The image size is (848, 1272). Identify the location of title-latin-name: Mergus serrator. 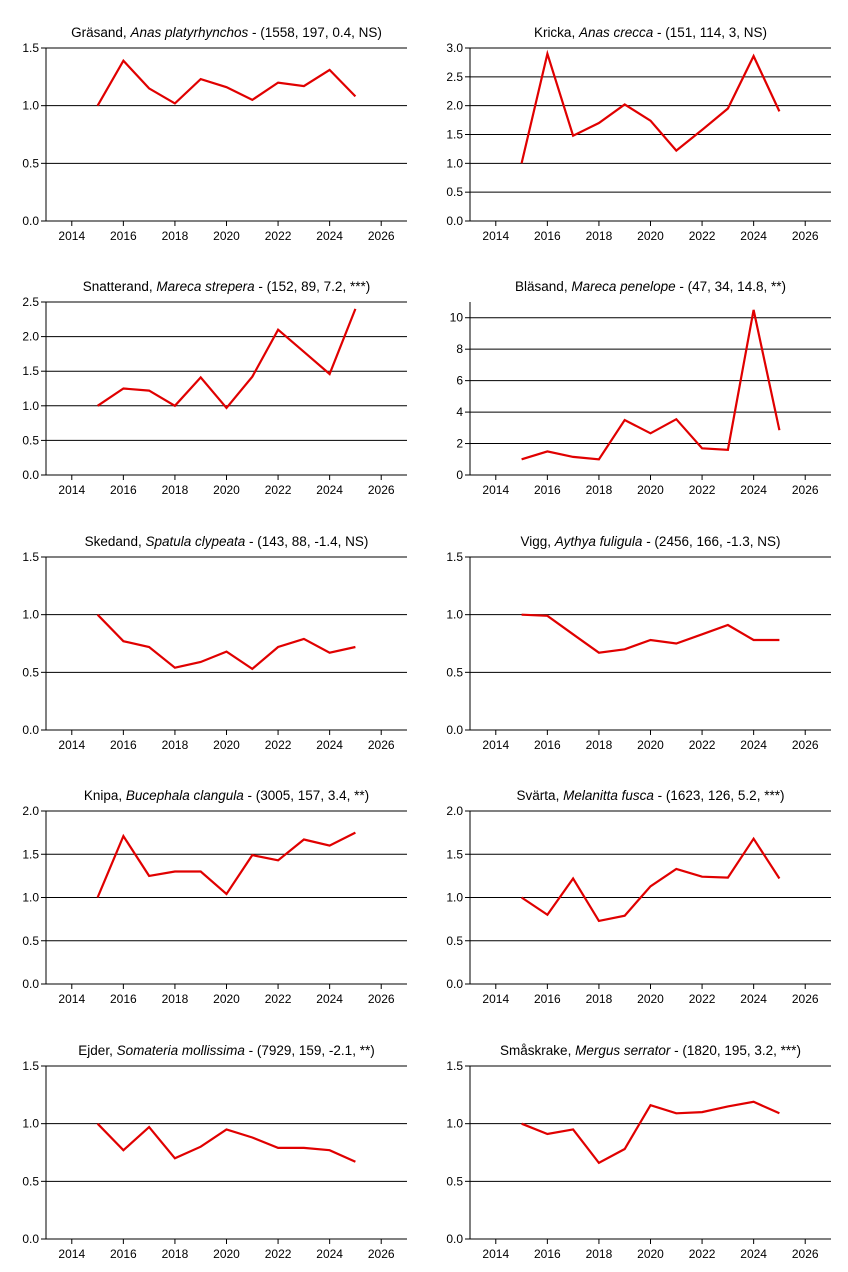
(623, 1050).